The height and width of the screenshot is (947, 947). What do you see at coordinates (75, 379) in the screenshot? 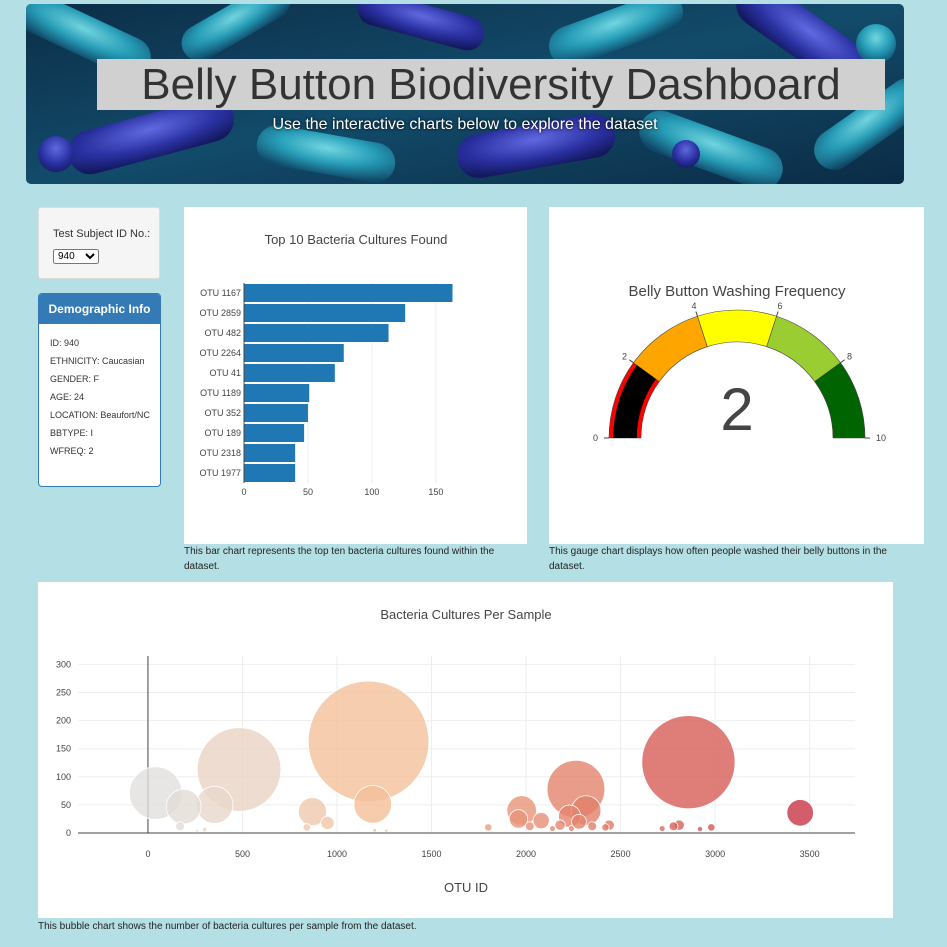
I see `demographic-gender: GENDER: F` at bounding box center [75, 379].